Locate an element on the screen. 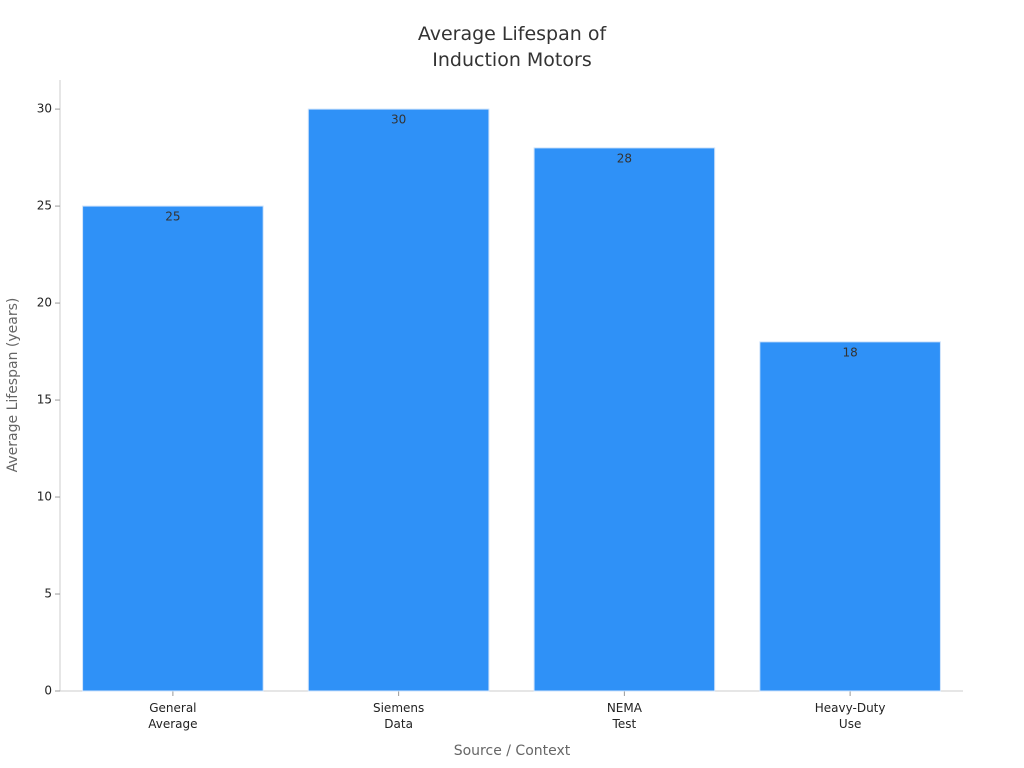 The height and width of the screenshot is (768, 1024). x-tick-label: Siemens Data is located at coordinates (398, 716).